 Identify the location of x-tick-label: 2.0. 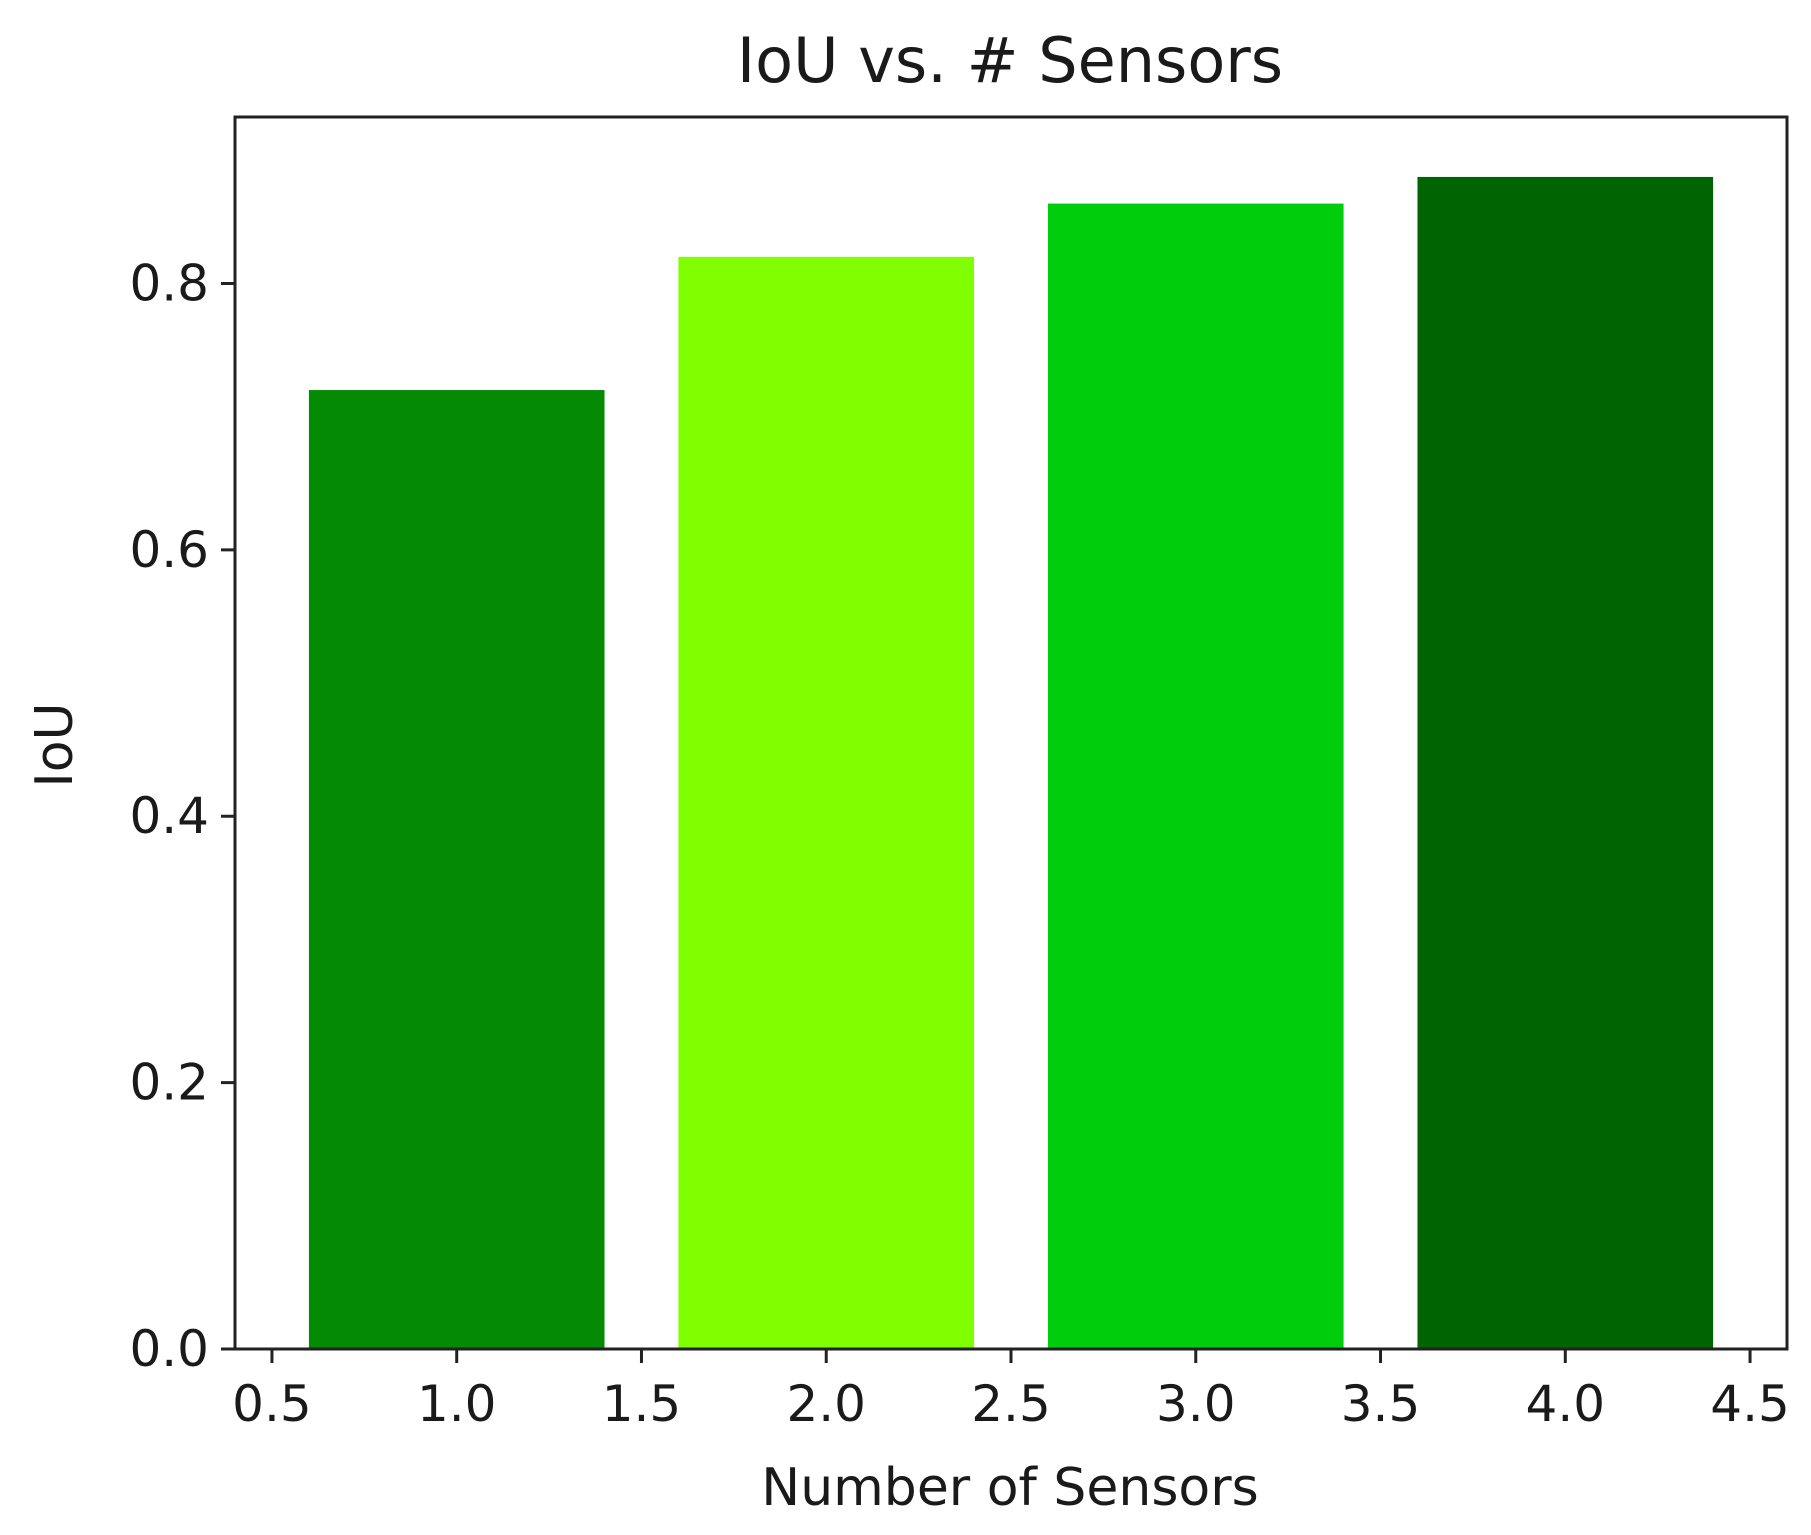
(826, 1404).